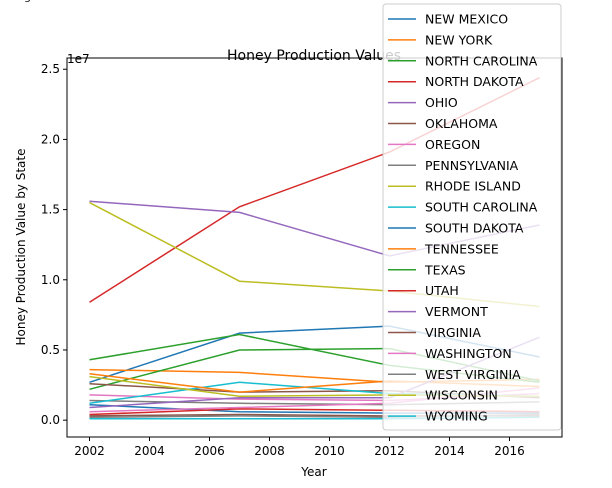 The width and height of the screenshot is (612, 488). Describe the element at coordinates (474, 81) in the screenshot. I see `legend-label-3: NORTH DAKOTA` at that location.